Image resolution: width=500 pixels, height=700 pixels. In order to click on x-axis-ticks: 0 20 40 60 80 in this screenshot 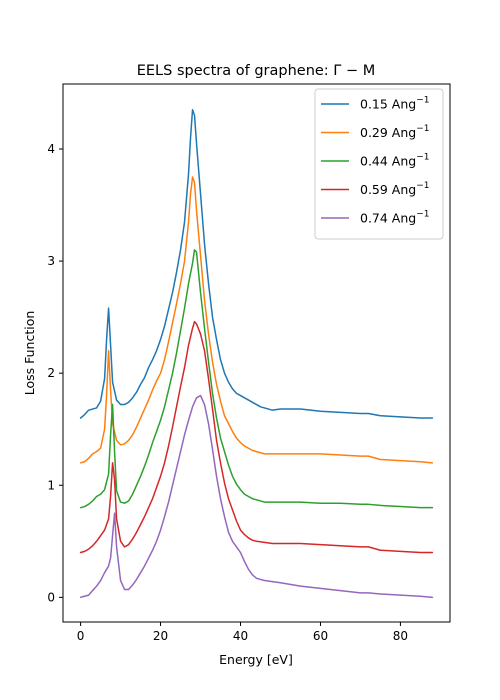, I will do `click(242, 632)`.